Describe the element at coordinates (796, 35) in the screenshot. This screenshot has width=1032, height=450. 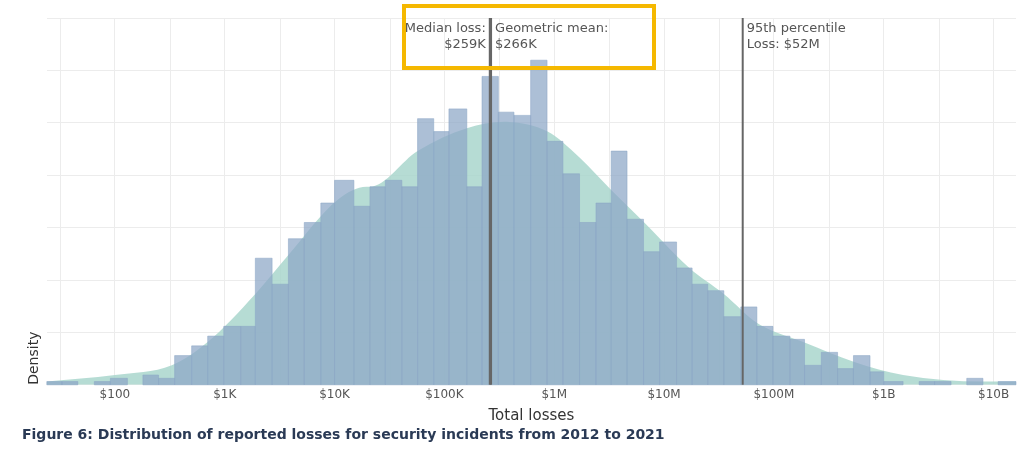
I see `ref-line-label: 95th percentile Loss: $52M` at that location.